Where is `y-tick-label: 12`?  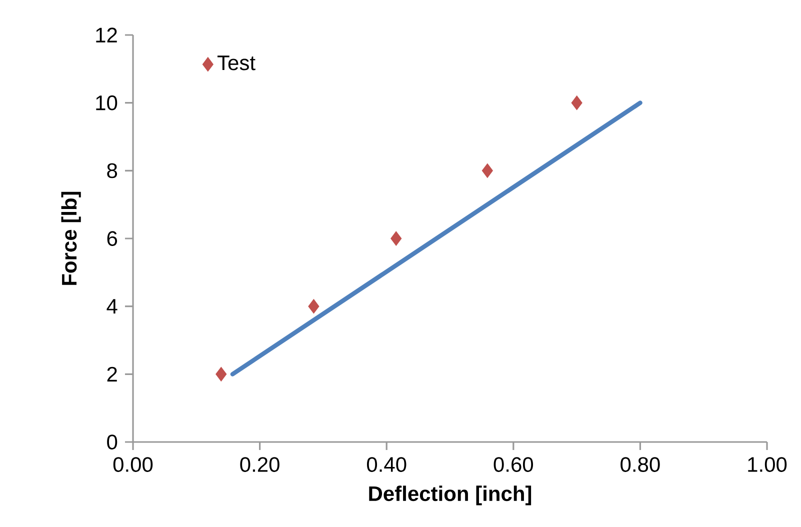 y-tick-label: 12 is located at coordinates (106, 35).